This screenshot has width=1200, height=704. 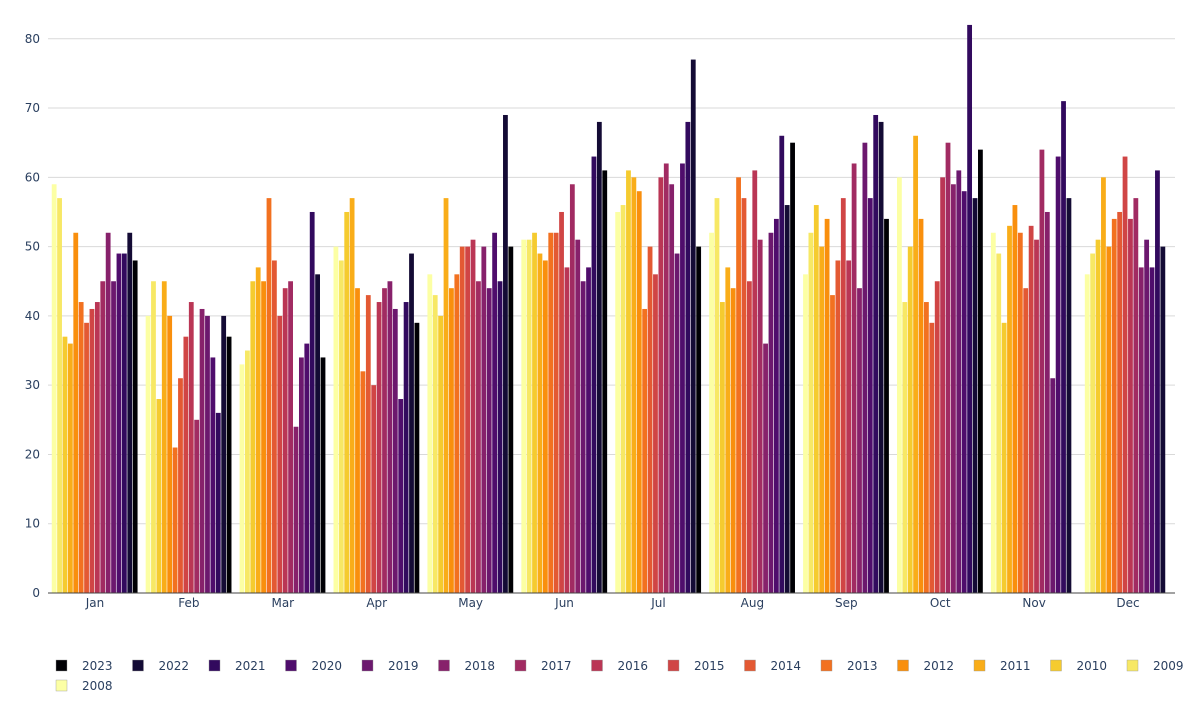 I want to click on bar-2012-jul, so click(x=639, y=392).